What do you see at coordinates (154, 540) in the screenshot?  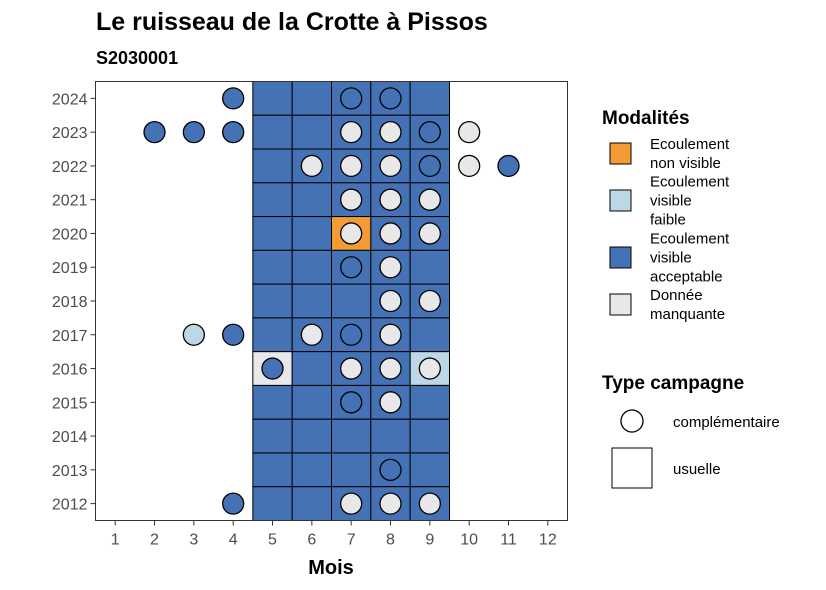 I see `x-tick-label: 2` at bounding box center [154, 540].